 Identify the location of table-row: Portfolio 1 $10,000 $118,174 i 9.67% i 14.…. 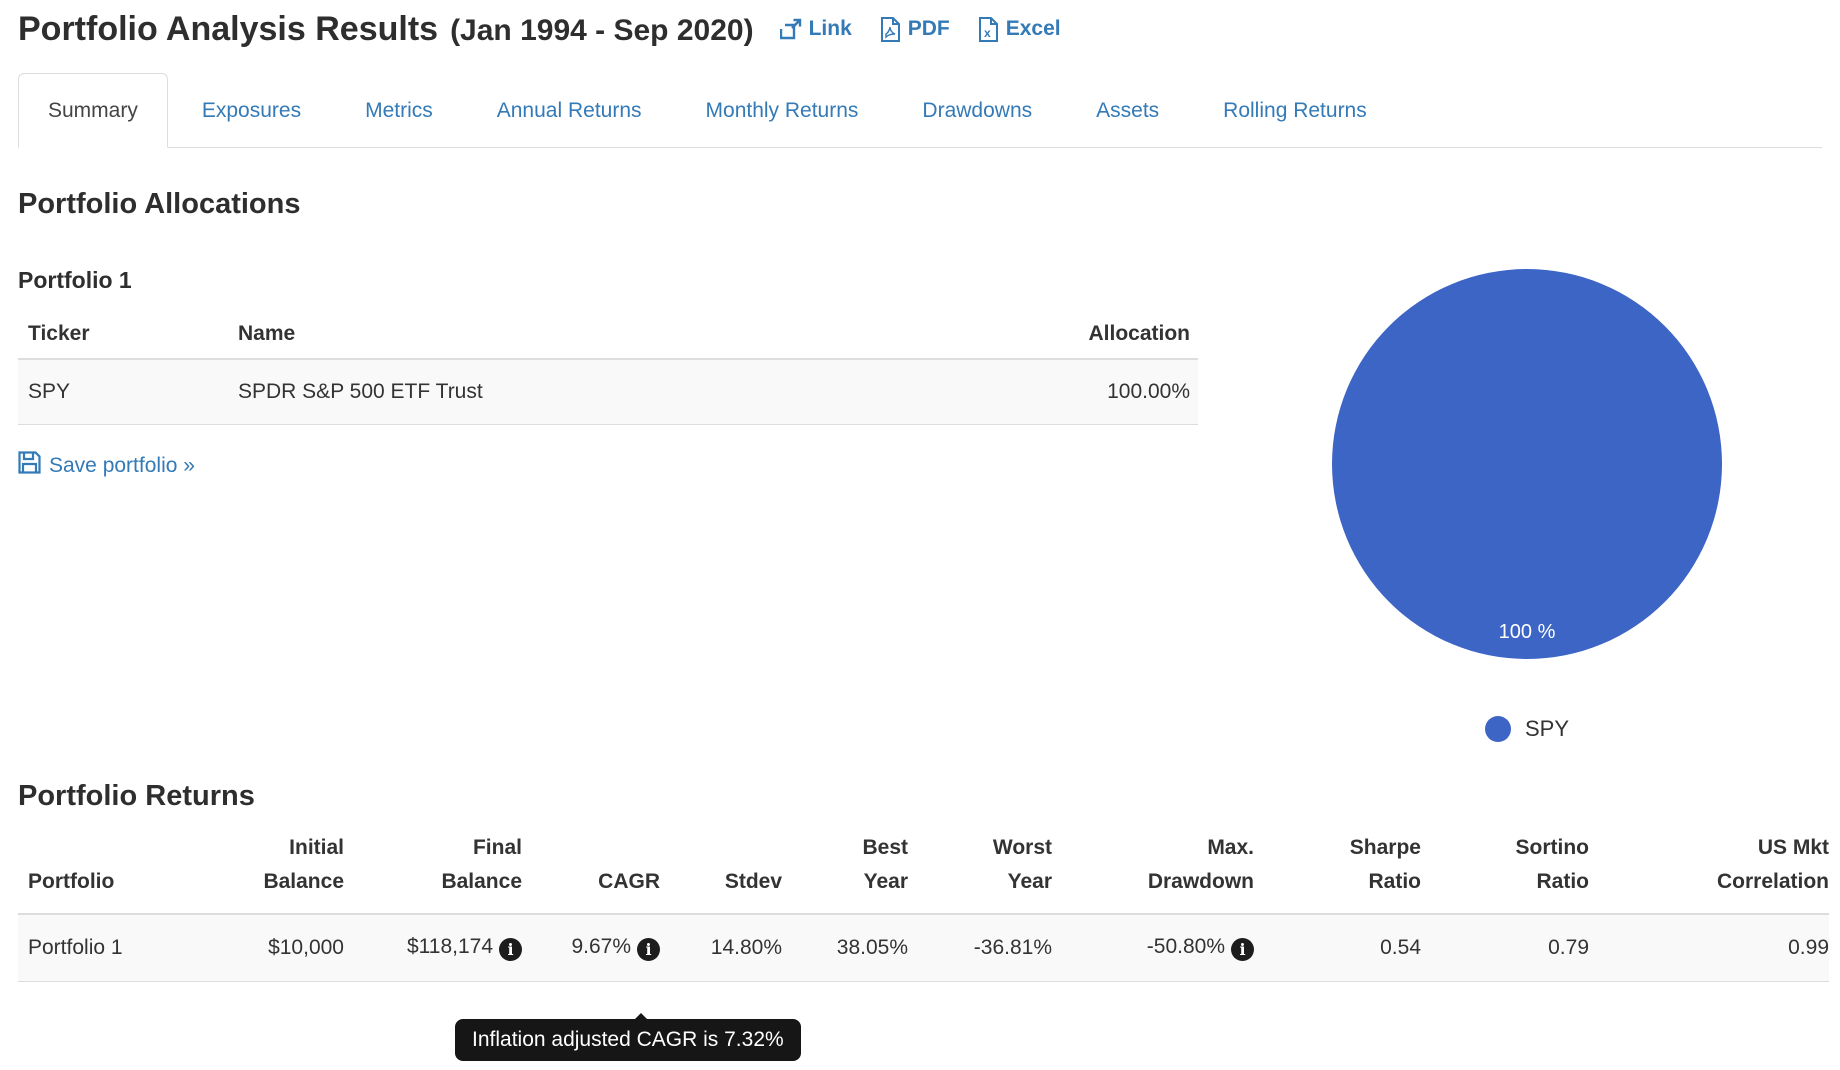
(923, 948).